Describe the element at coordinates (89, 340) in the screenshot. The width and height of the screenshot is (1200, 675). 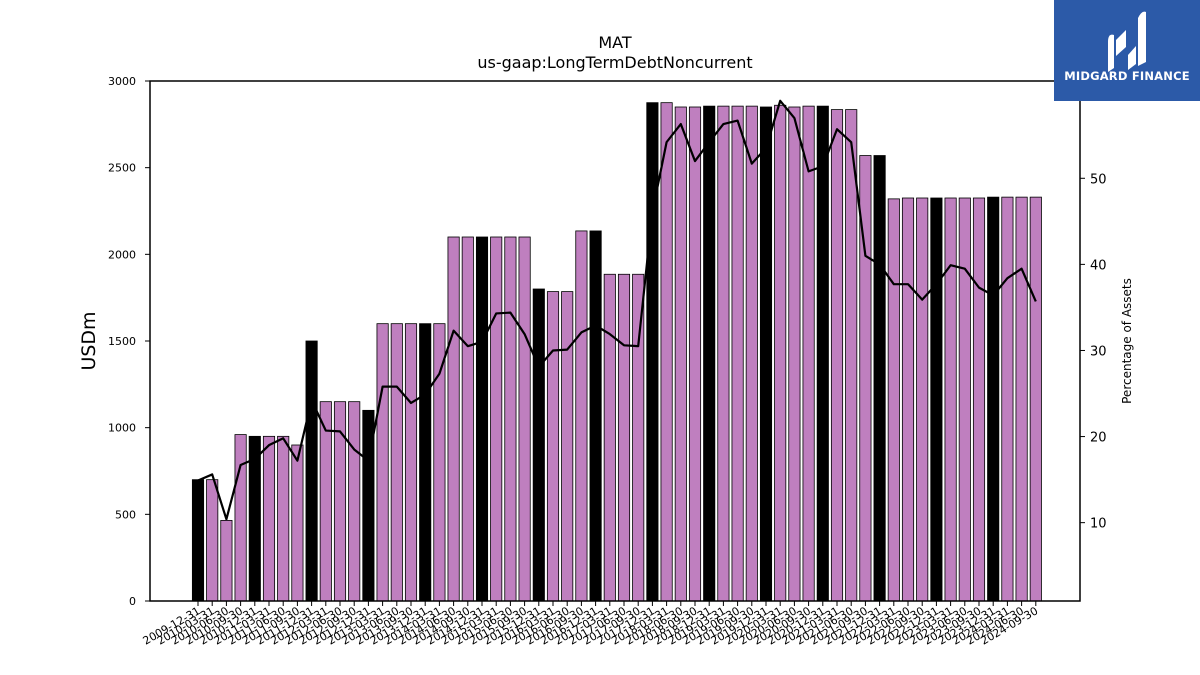
I see `y-axis-label: USDm` at that location.